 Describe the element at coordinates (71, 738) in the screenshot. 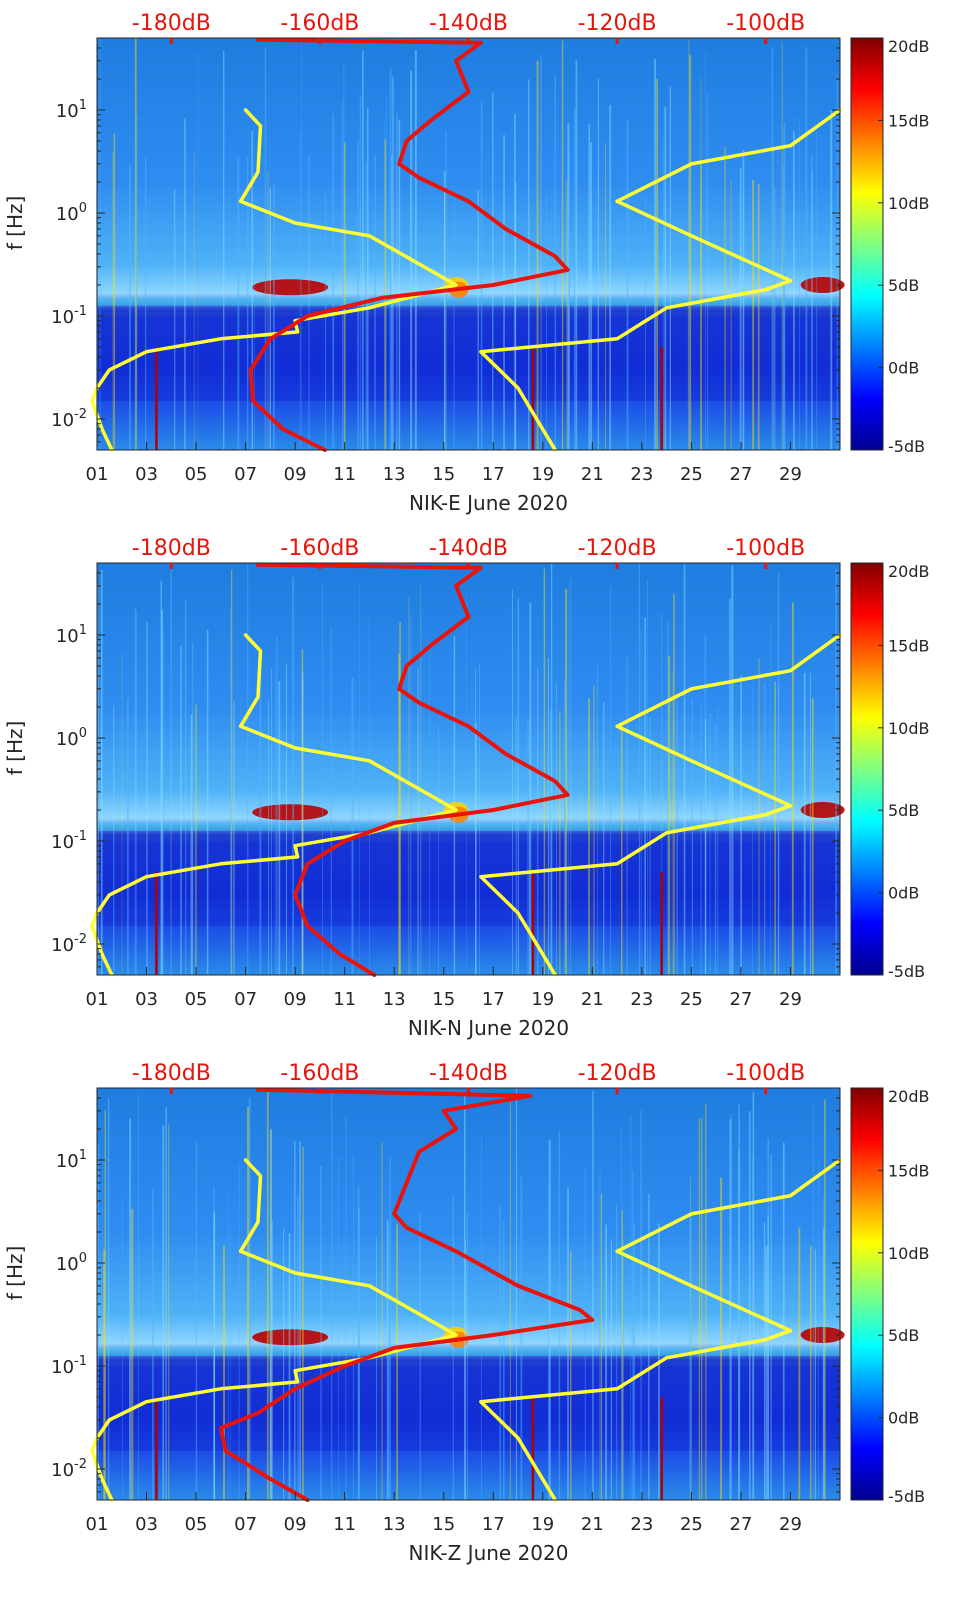

I see `y-tick-label: 10⁰` at that location.